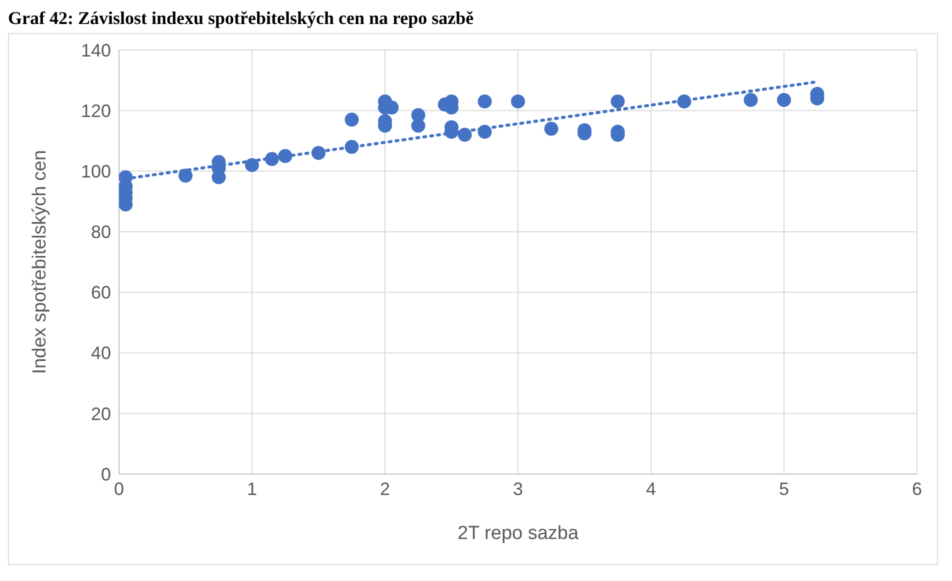 This screenshot has height=581, width=952. What do you see at coordinates (518, 533) in the screenshot?
I see `x-axis-title: 2T repo sazba` at bounding box center [518, 533].